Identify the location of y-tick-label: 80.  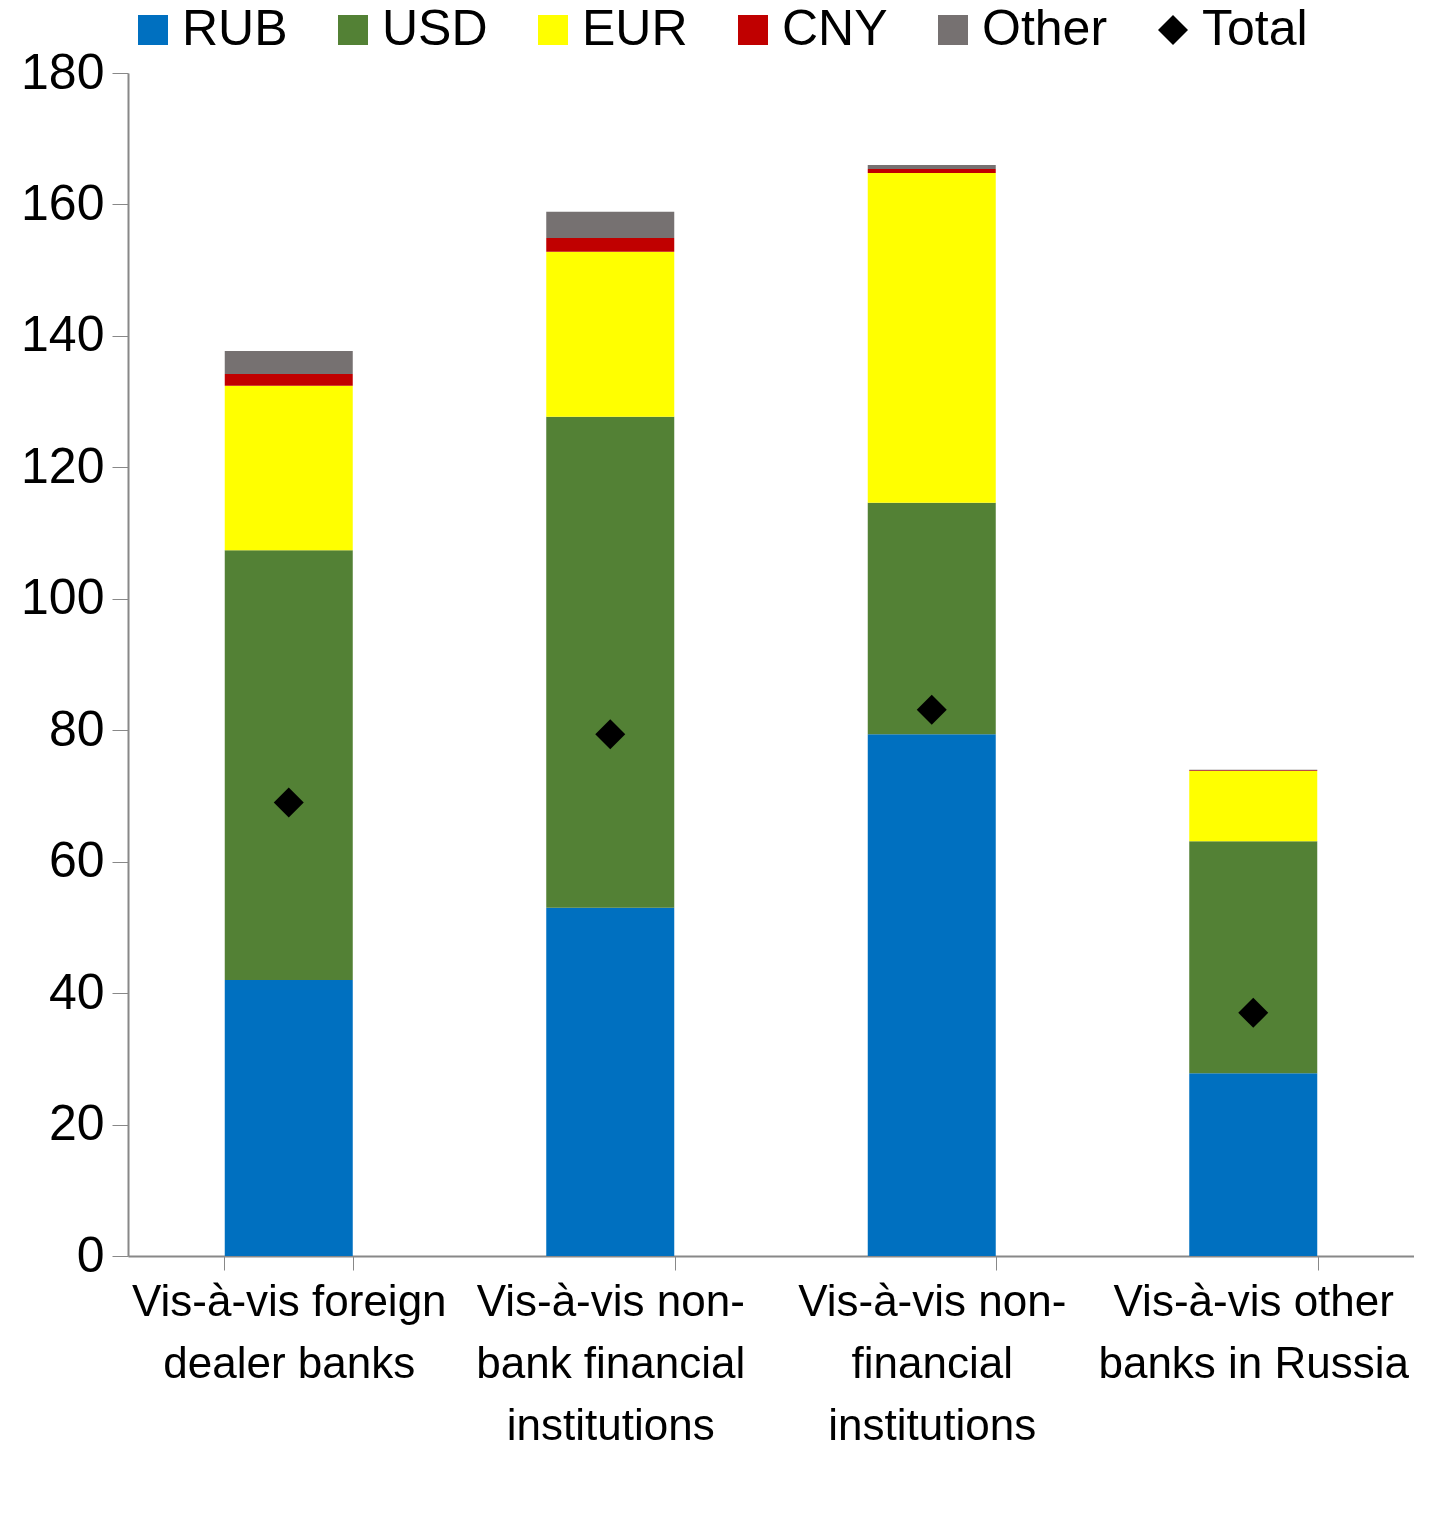
(76, 728).